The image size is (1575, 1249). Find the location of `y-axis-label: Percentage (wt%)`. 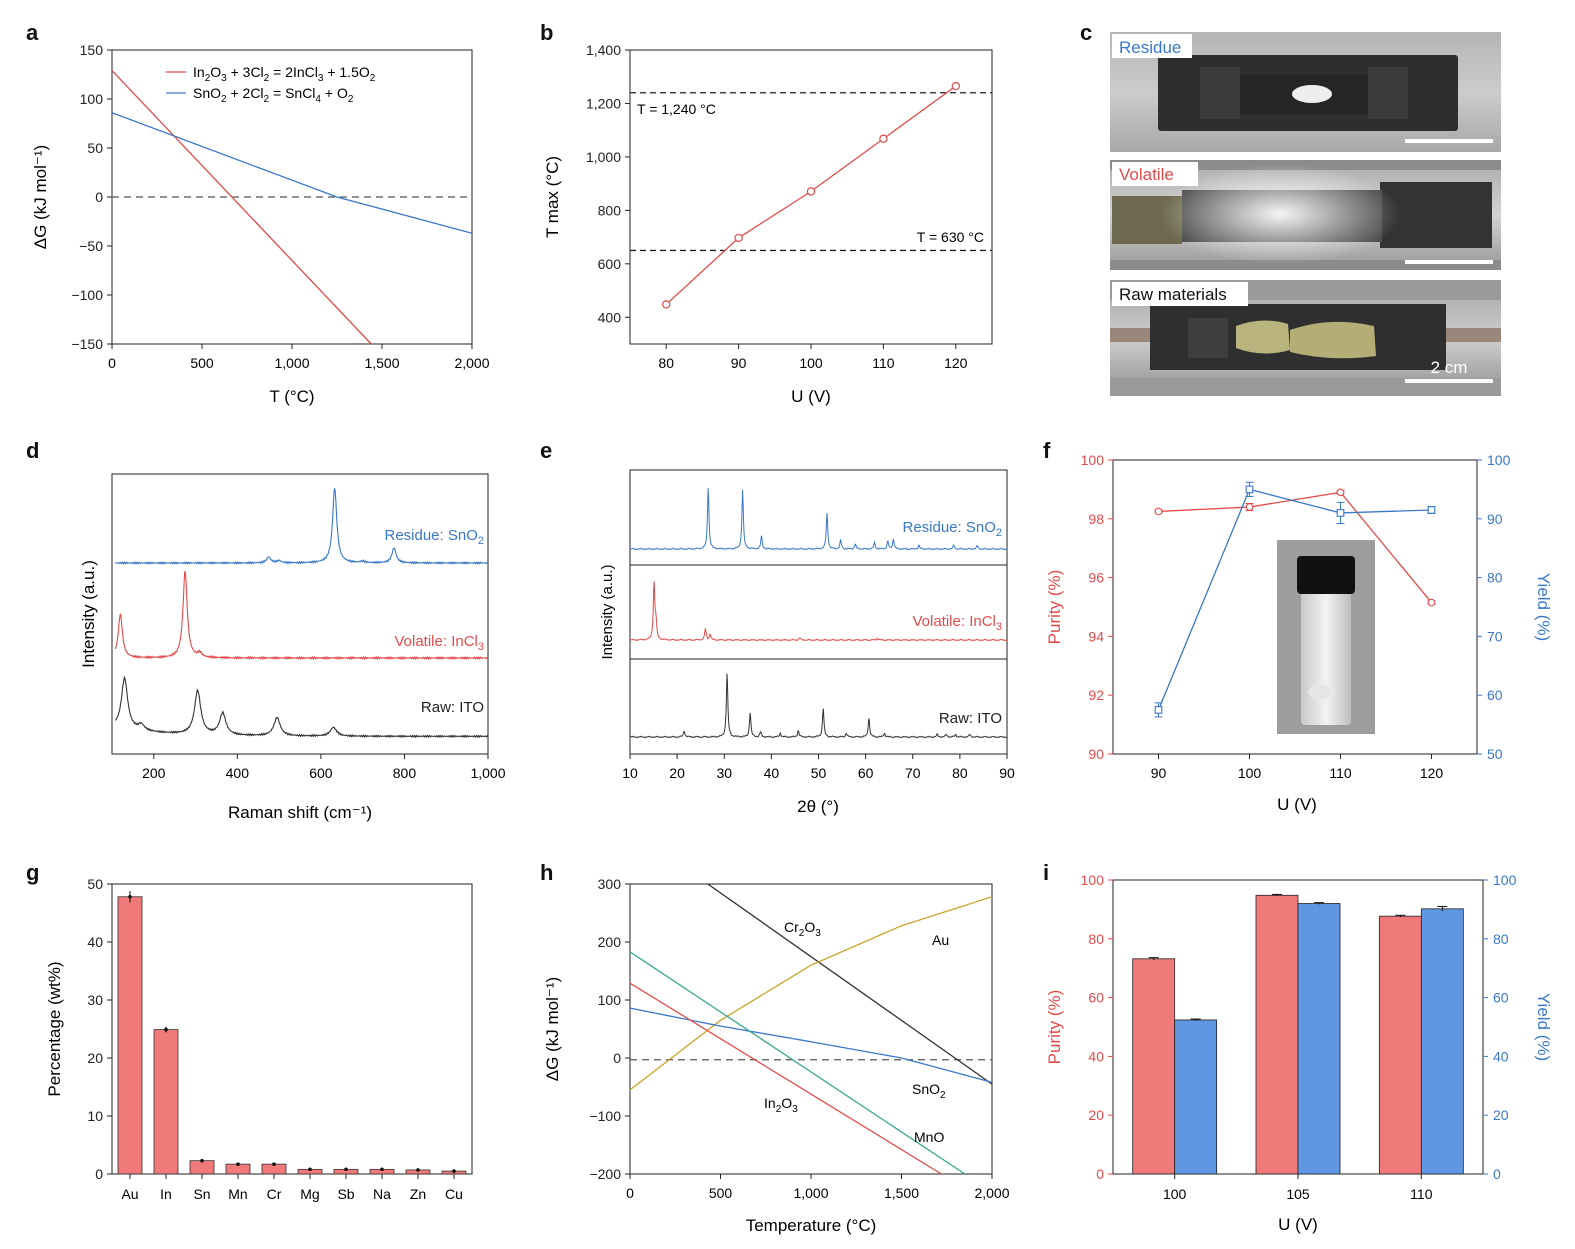

y-axis-label: Percentage (wt%) is located at coordinates (54, 1028).